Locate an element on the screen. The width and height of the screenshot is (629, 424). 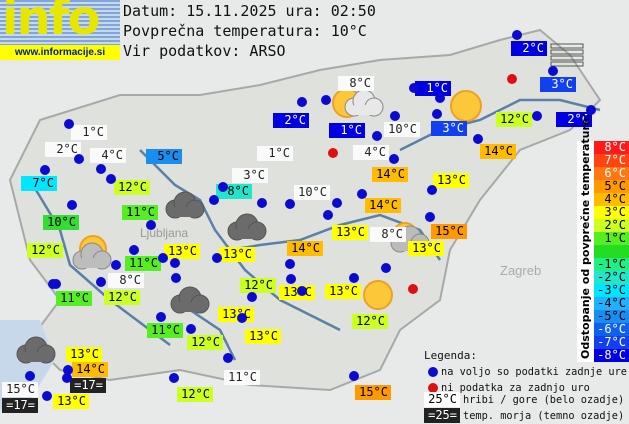
sun-icon is located at coordinates (378, 295).